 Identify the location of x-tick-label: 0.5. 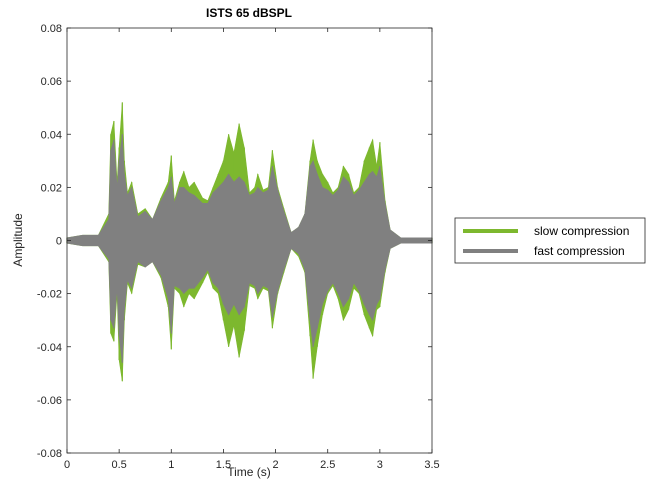
(118, 465).